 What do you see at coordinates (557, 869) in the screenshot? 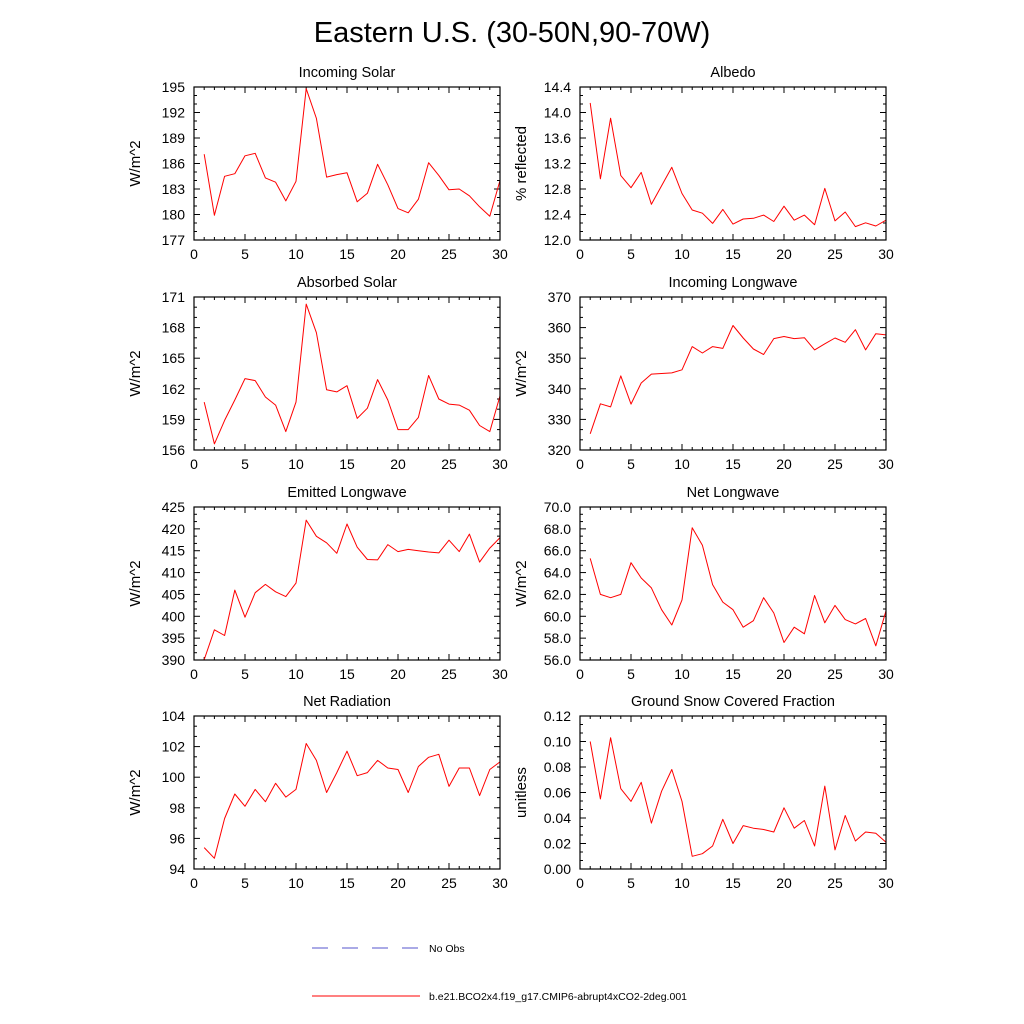
I see `y-tick-label: 0.00` at bounding box center [557, 869].